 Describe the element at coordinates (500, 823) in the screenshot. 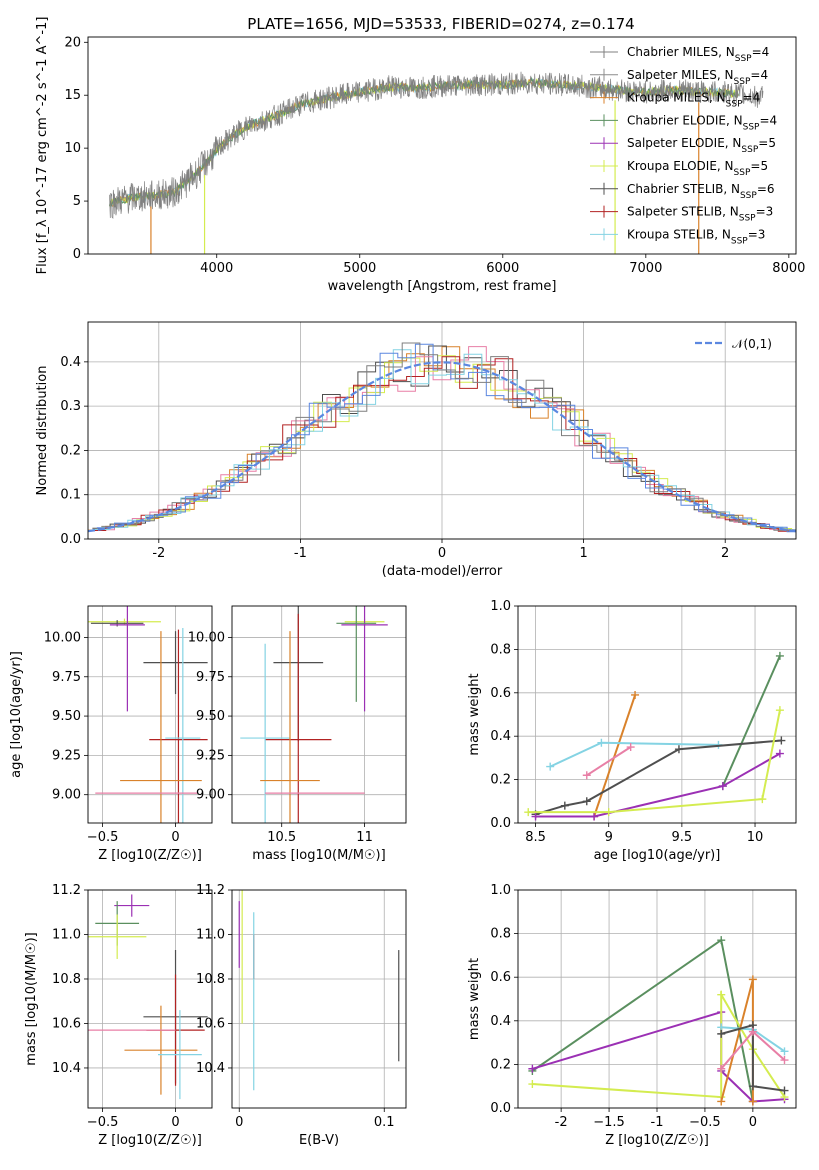

I see `y-tick-label: 0.0` at that location.